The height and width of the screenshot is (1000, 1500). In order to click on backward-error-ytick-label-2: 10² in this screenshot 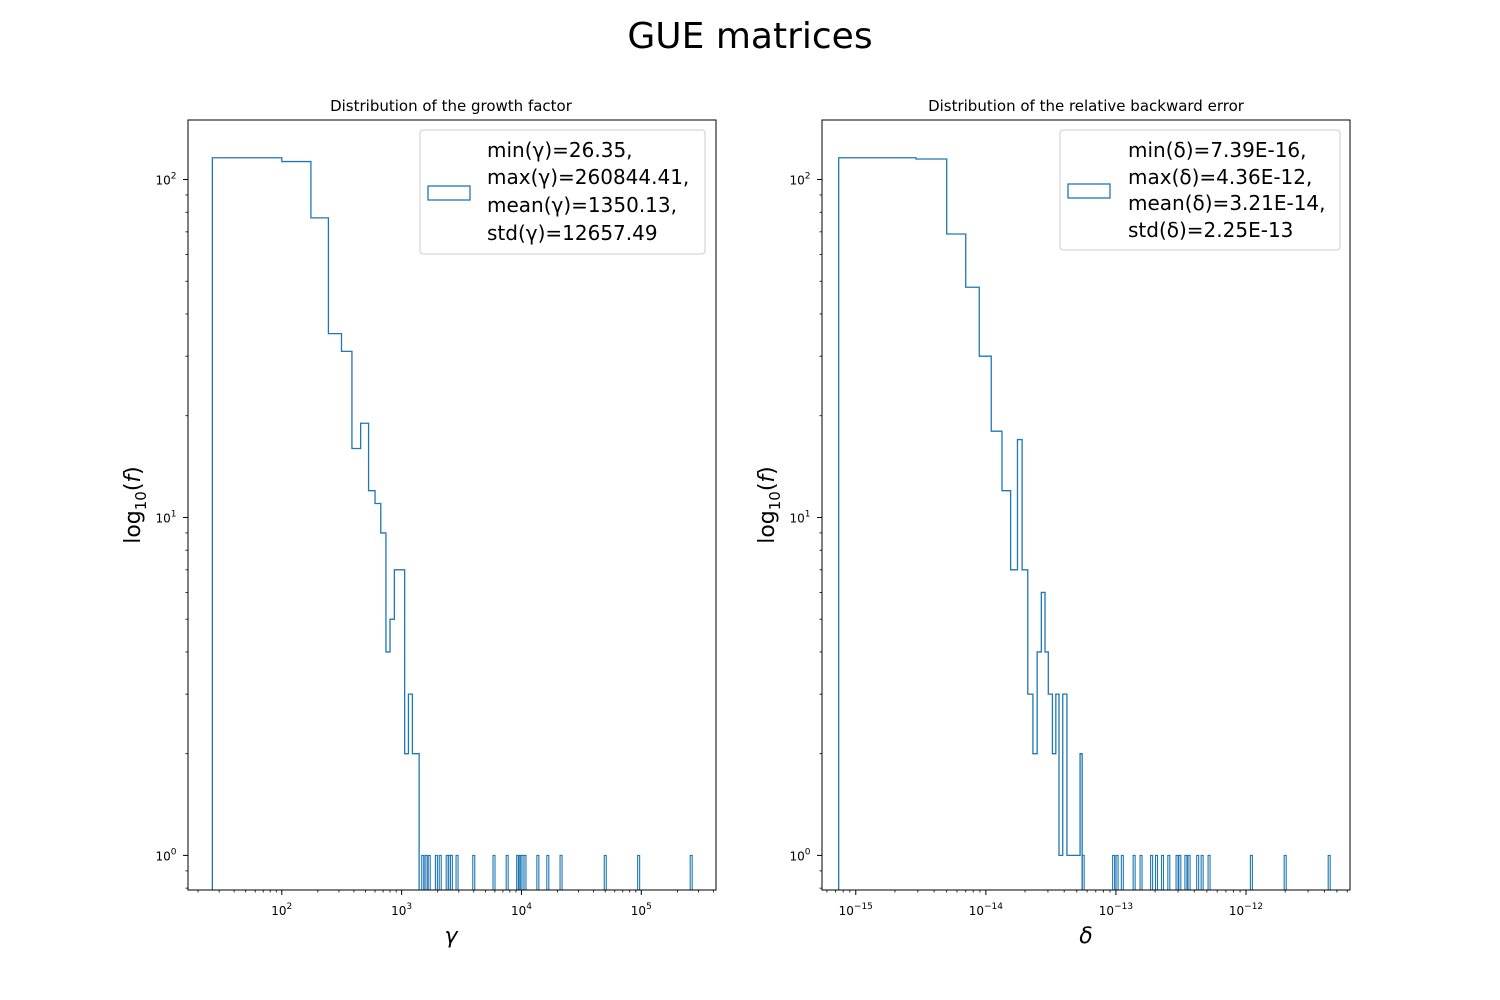, I will do `click(799, 180)`.